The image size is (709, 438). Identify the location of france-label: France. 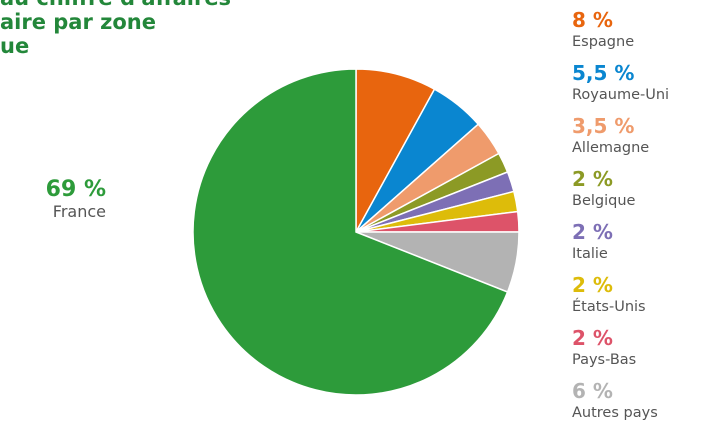
(79, 211).